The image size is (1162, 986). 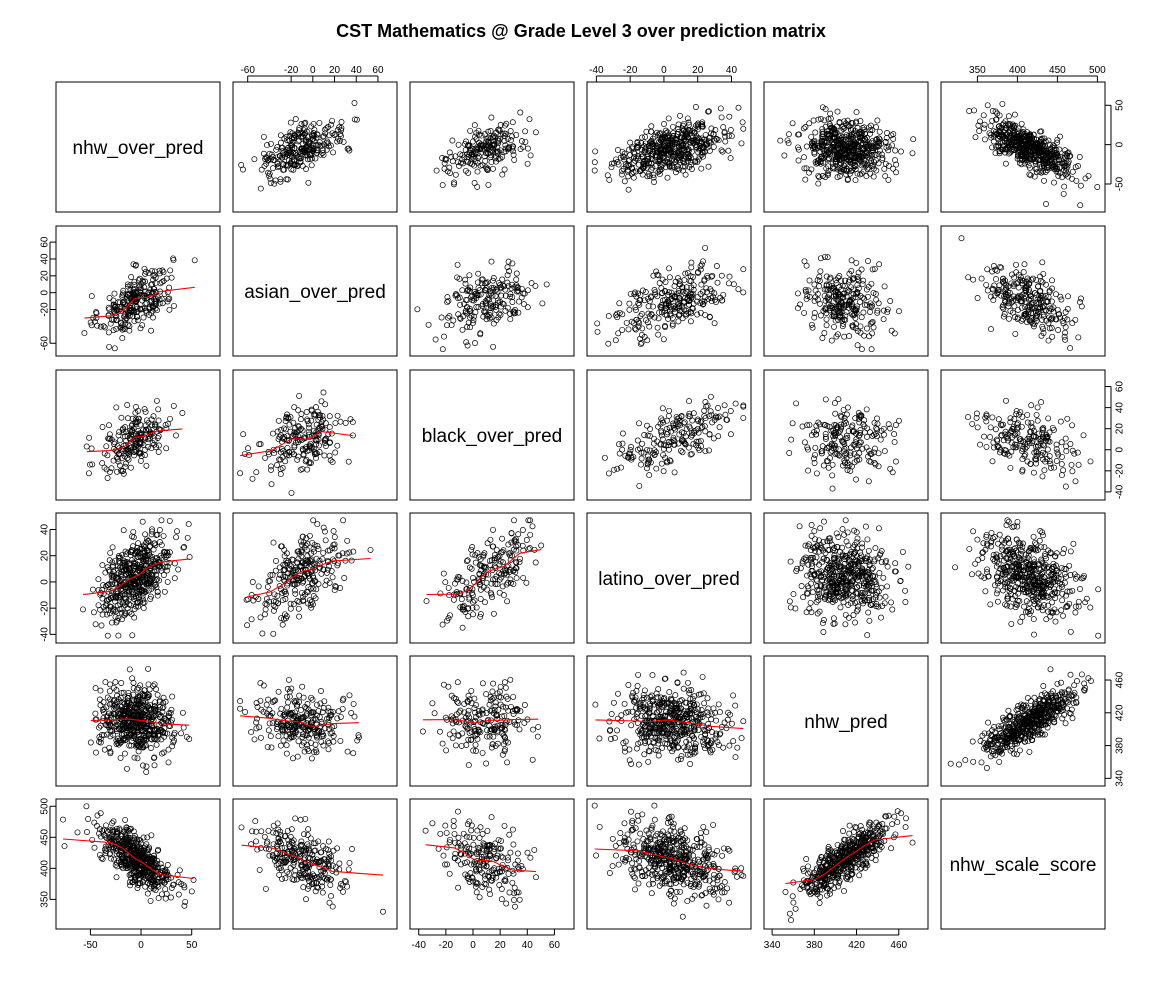 I want to click on panel-latino_over_pred-vs-nhw_over_pred, so click(x=138, y=578).